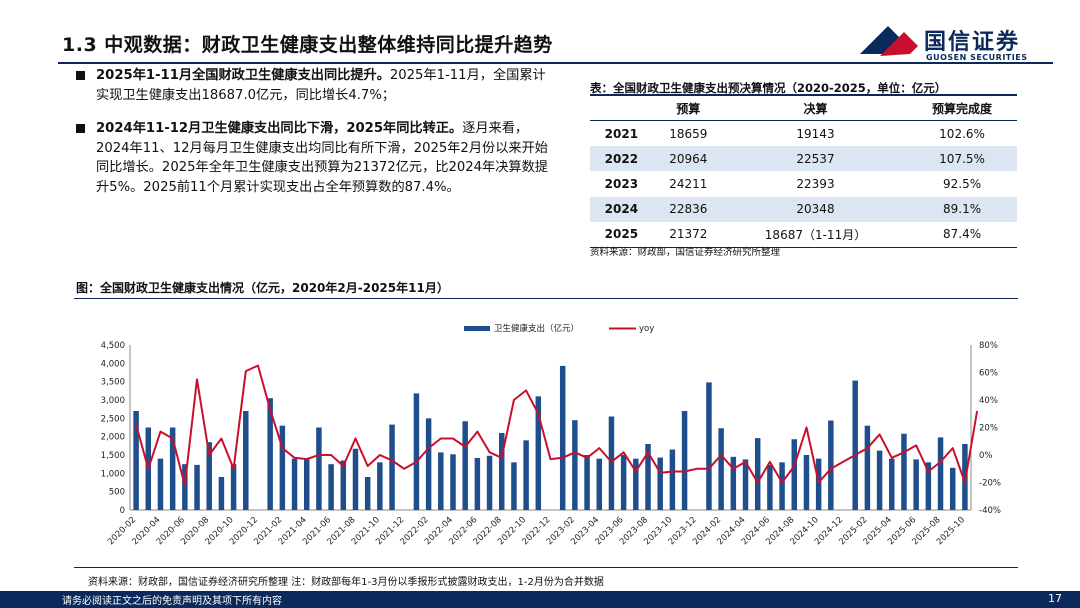  What do you see at coordinates (113, 401) in the screenshot?
I see `y-left-tick-label: 3,000` at bounding box center [113, 401].